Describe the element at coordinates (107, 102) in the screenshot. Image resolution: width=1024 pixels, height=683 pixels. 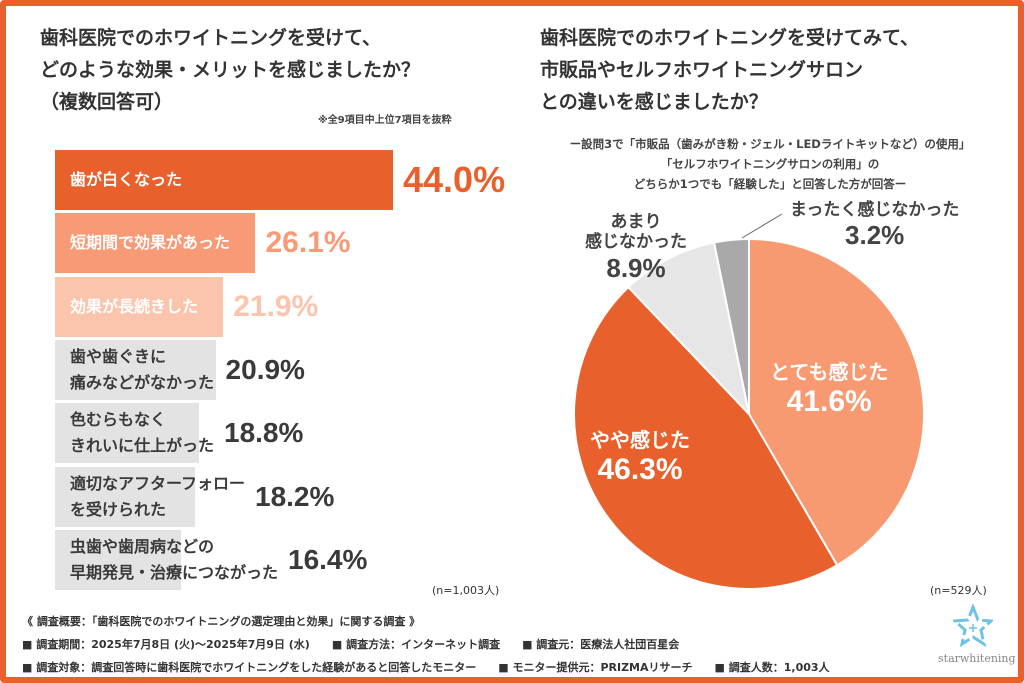
I see `title-line: （複数回答可）` at that location.